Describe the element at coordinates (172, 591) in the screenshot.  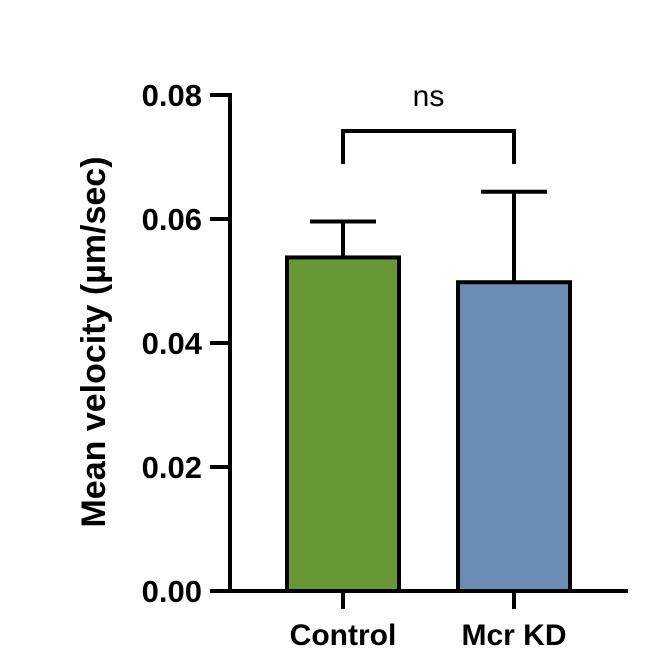
I see `y-tick-label: 0.00` at that location.